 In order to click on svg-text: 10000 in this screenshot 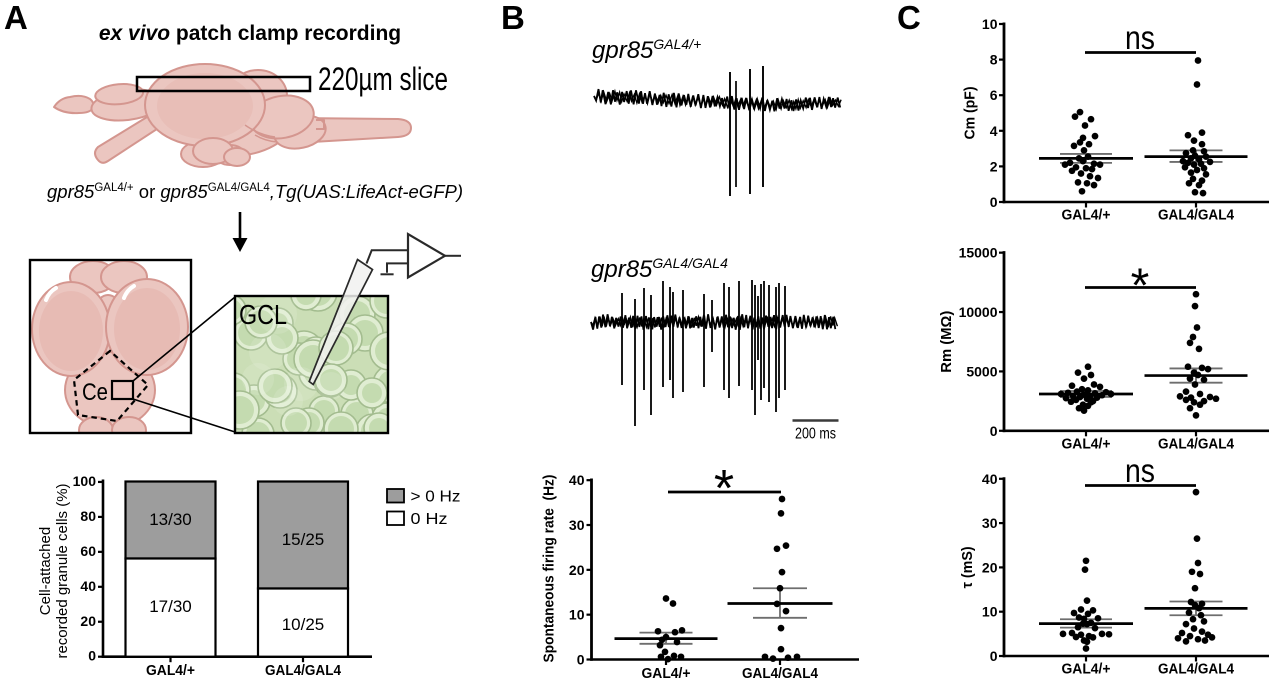, I will do `click(978, 312)`.